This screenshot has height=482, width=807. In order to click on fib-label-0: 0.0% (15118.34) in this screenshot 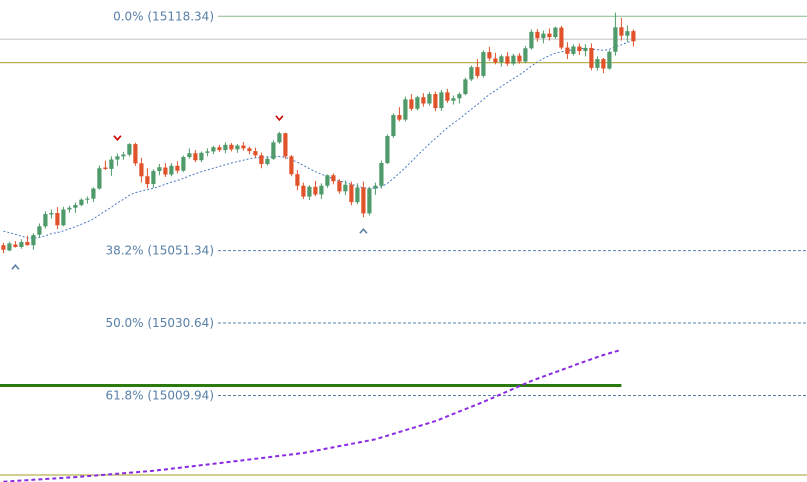, I will do `click(163, 16)`.